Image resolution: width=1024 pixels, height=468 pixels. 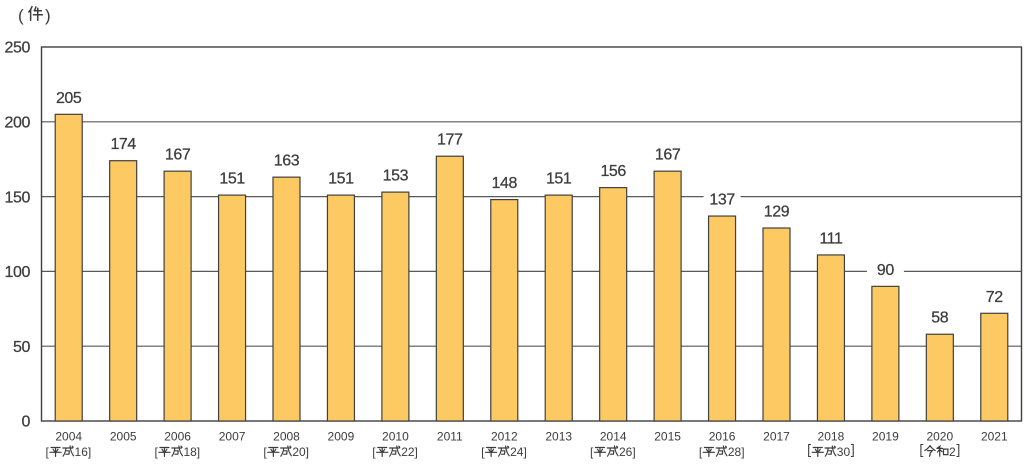 What do you see at coordinates (505, 183) in the screenshot?
I see `svg-text: 148` at bounding box center [505, 183].